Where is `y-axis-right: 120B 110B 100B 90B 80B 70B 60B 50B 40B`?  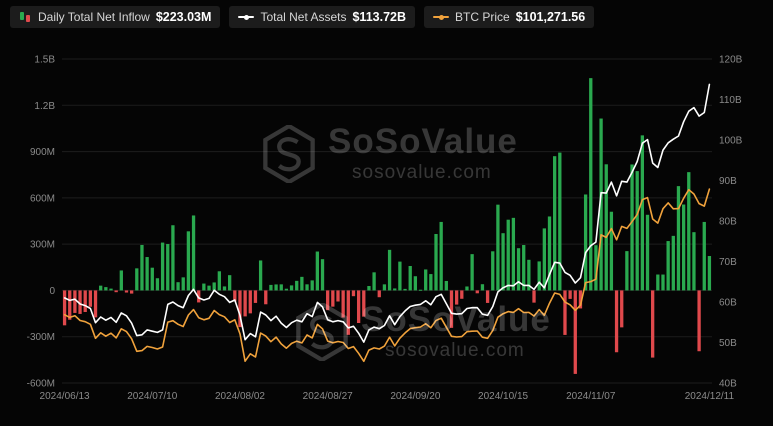 y-axis-right: 120B 110B 100B 90B 80B 70B 60B 50B 40B is located at coordinates (731, 222).